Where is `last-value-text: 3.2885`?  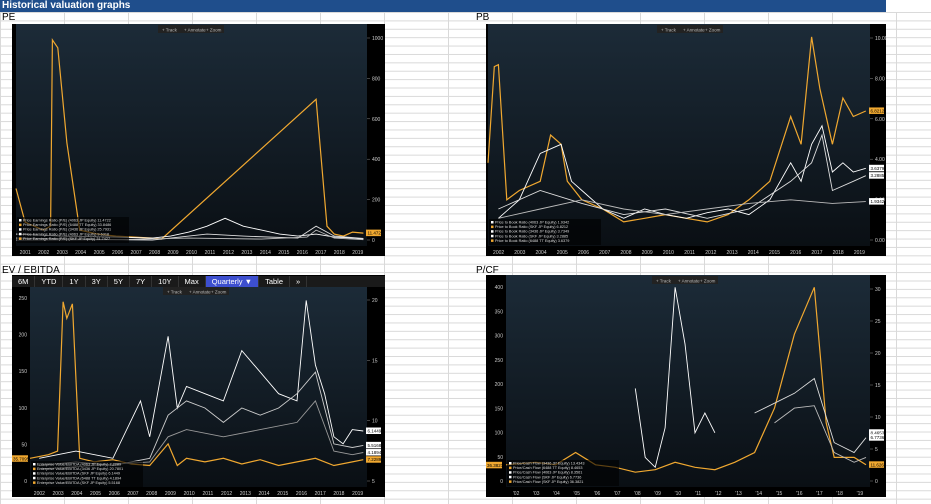 last-value-text: 3.2885 is located at coordinates (878, 175).